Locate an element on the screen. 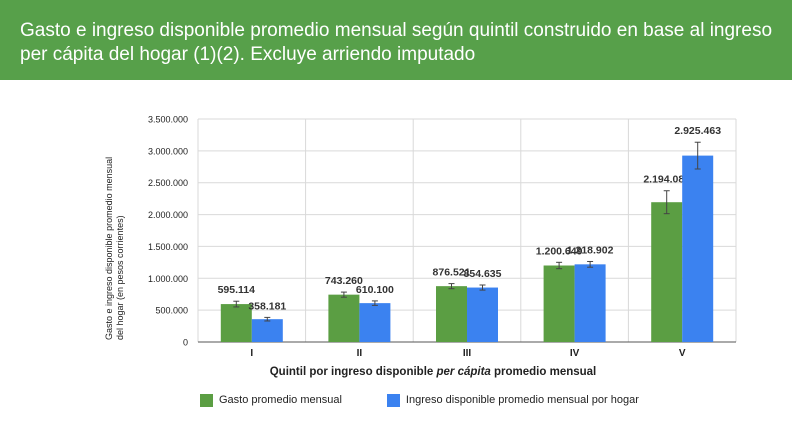  x-axis-title-part: promedio mensual is located at coordinates (543, 372).